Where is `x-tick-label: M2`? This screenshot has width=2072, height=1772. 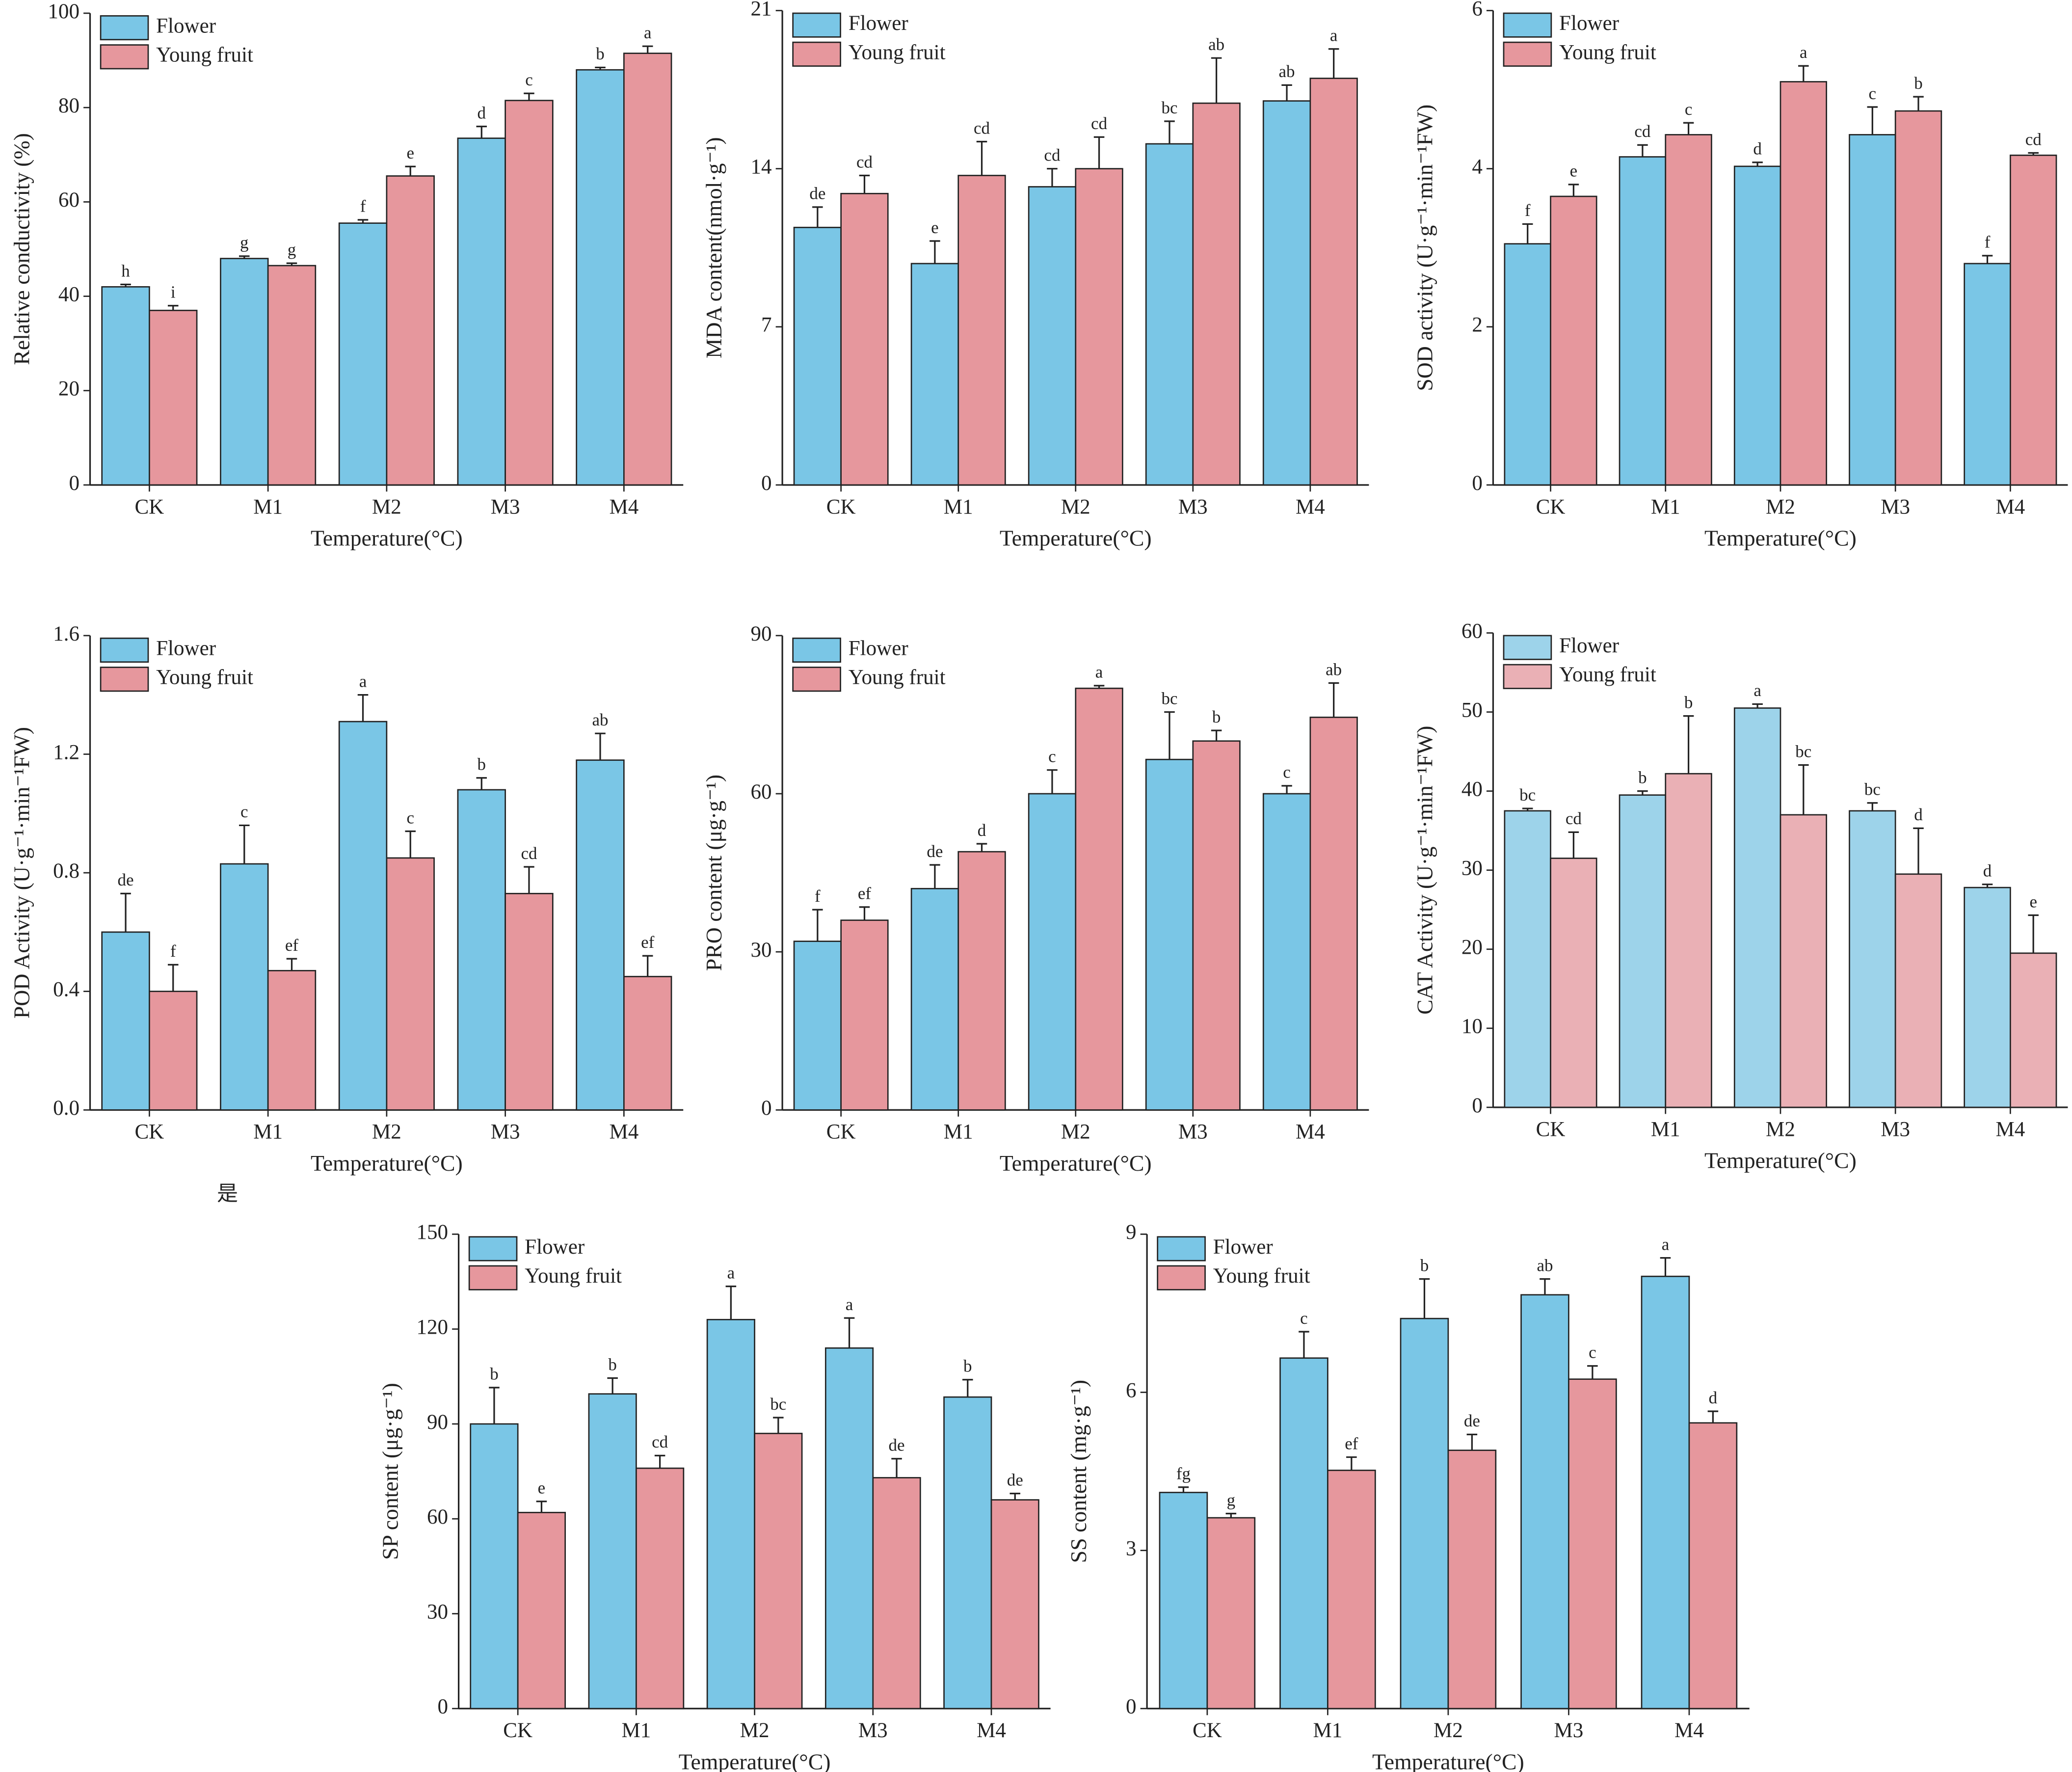 x-tick-label: M2 is located at coordinates (1075, 1133).